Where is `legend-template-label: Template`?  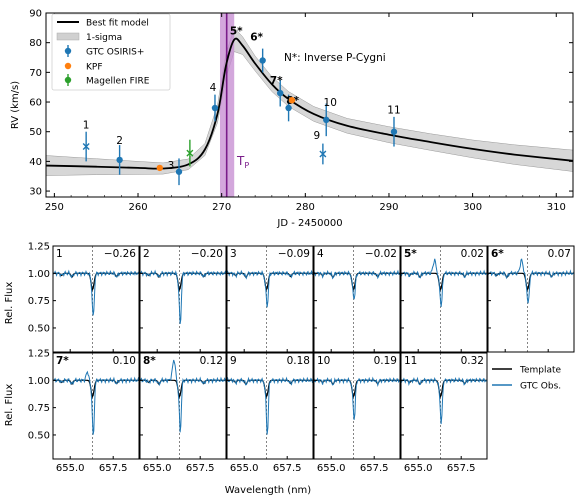 legend-template-label: Template is located at coordinates (540, 371).